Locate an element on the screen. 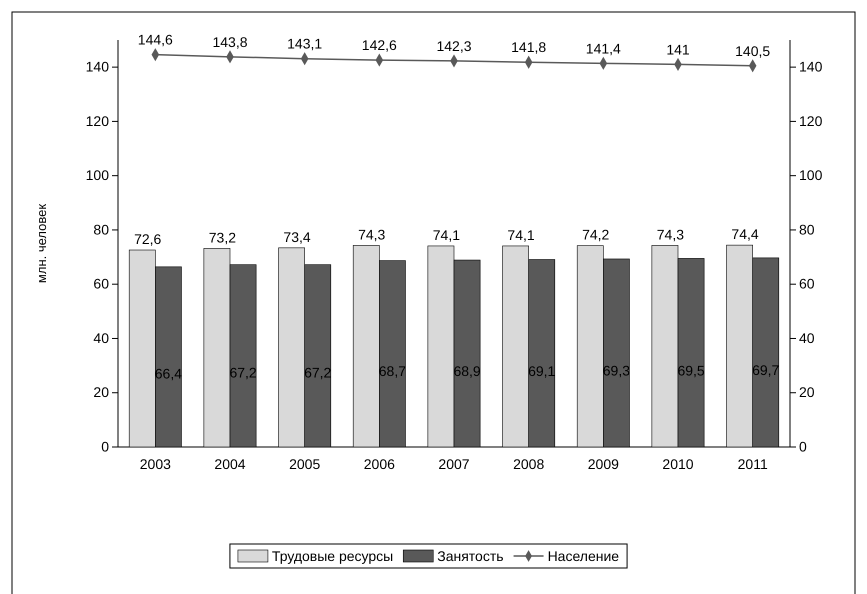 The width and height of the screenshot is (867, 594). data-label: 144,6 is located at coordinates (156, 40).